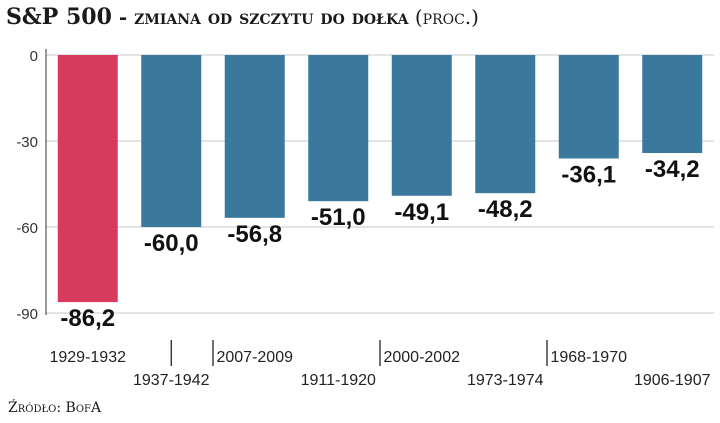 The height and width of the screenshot is (423, 720). What do you see at coordinates (34, 56) in the screenshot?
I see `y-tick-label: 0` at bounding box center [34, 56].